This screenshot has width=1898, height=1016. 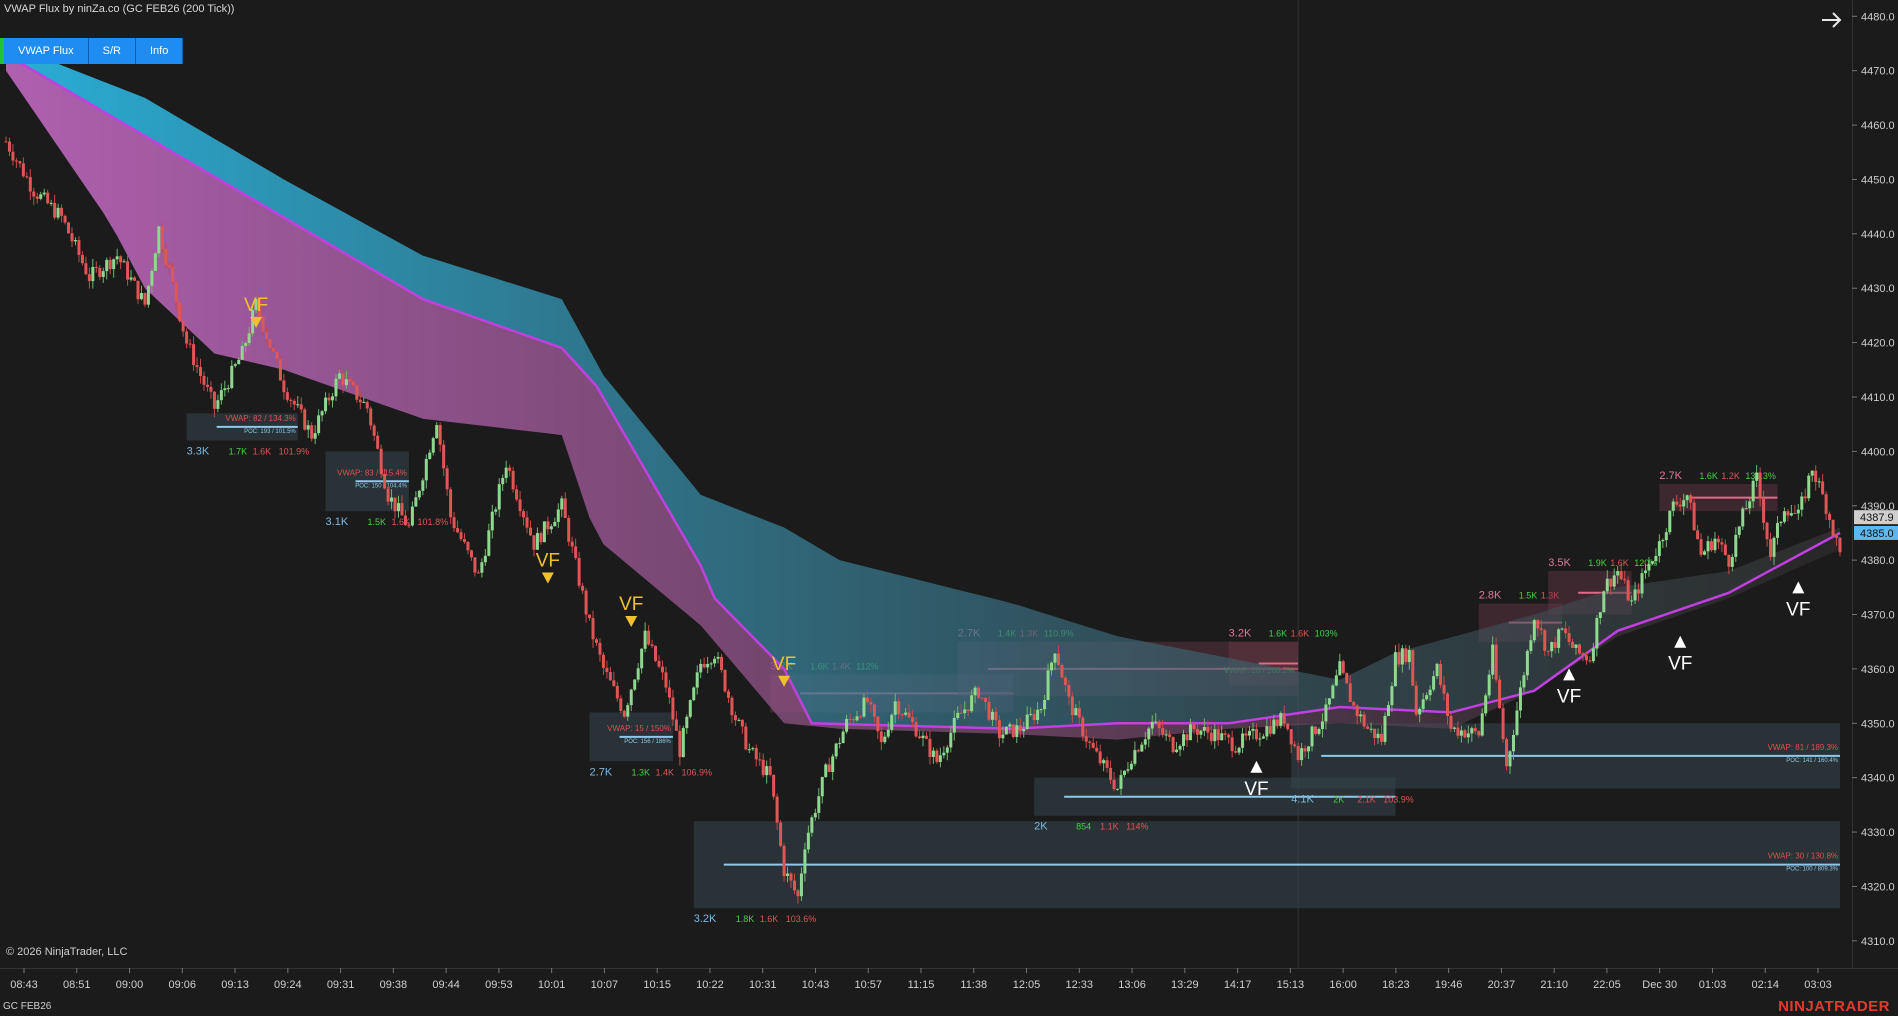 I want to click on zone-poc-label: POC: 193 / 101.5%, so click(x=270, y=432).